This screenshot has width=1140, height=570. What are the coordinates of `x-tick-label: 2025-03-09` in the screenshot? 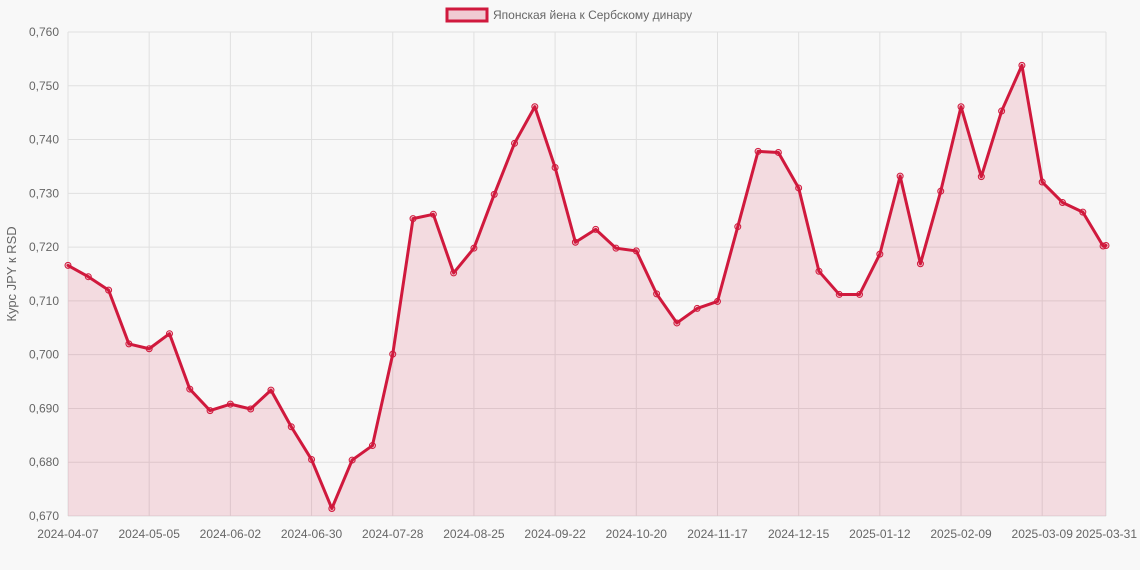 It's located at (1043, 534).